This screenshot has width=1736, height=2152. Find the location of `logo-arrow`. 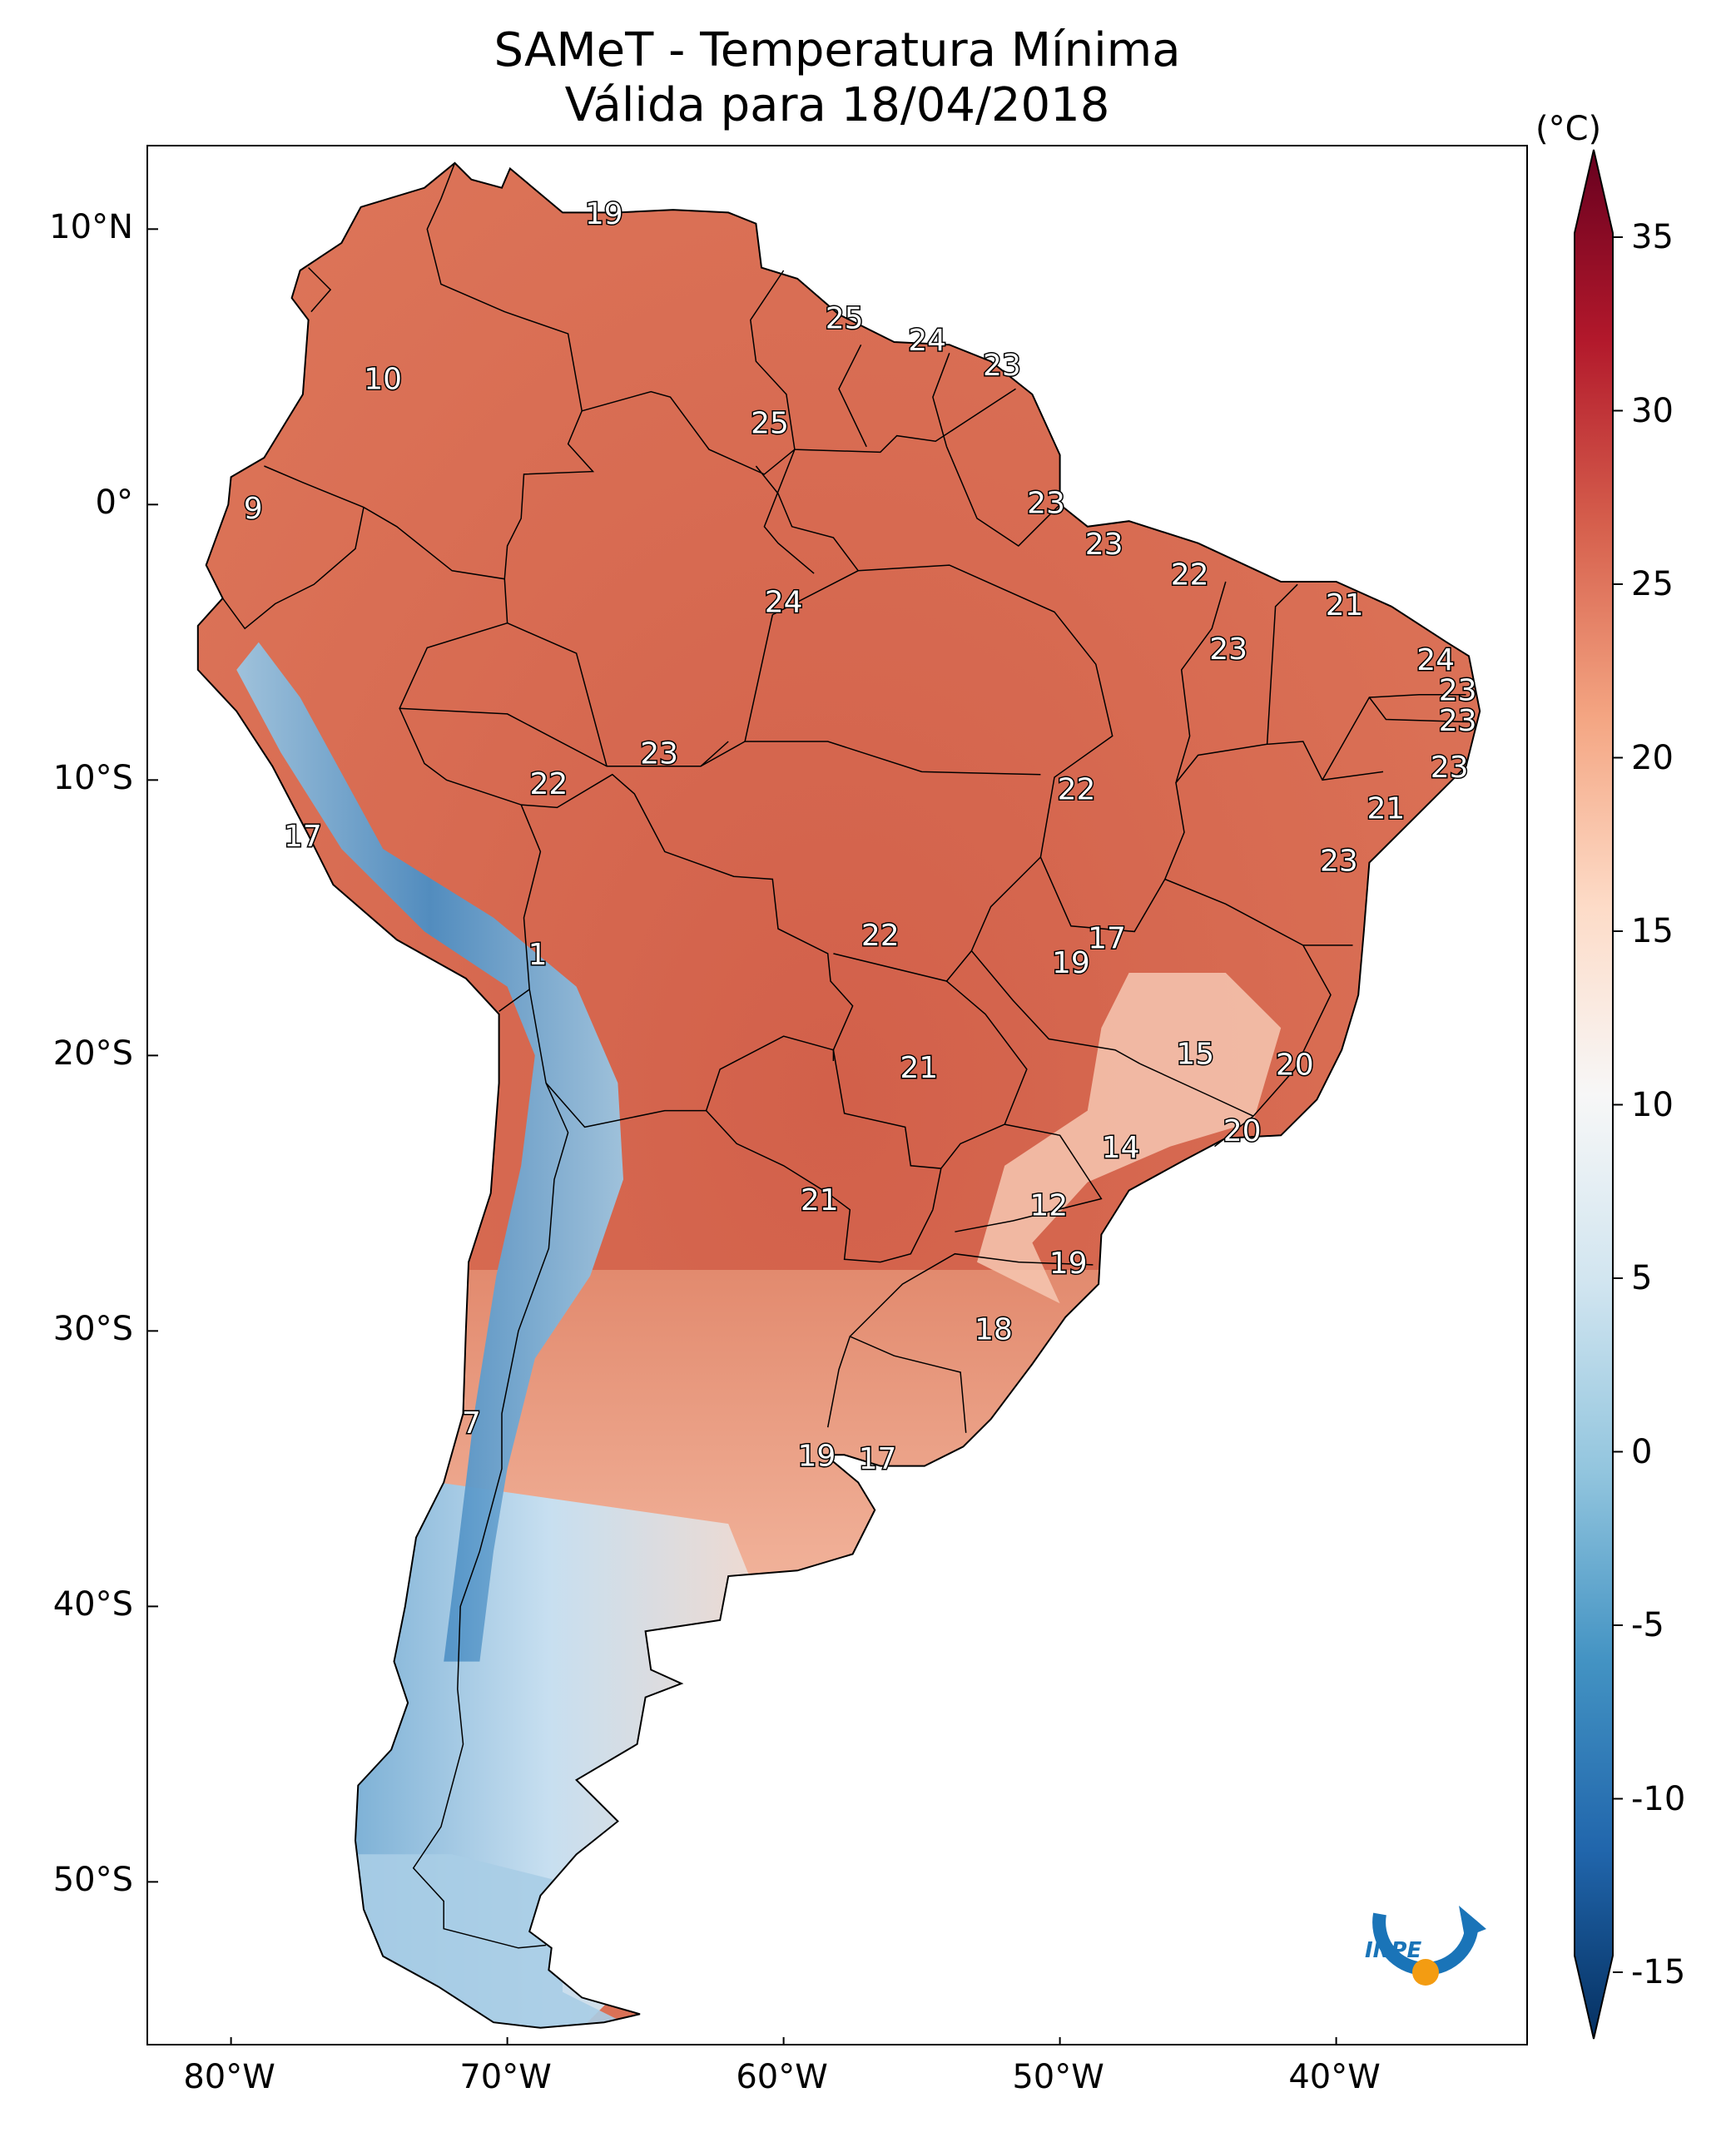

logo-arrow is located at coordinates (1472, 1921).